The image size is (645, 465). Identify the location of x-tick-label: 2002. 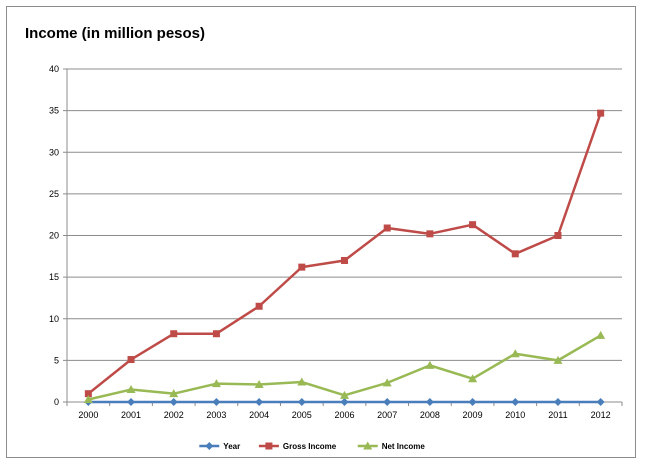
(174, 415).